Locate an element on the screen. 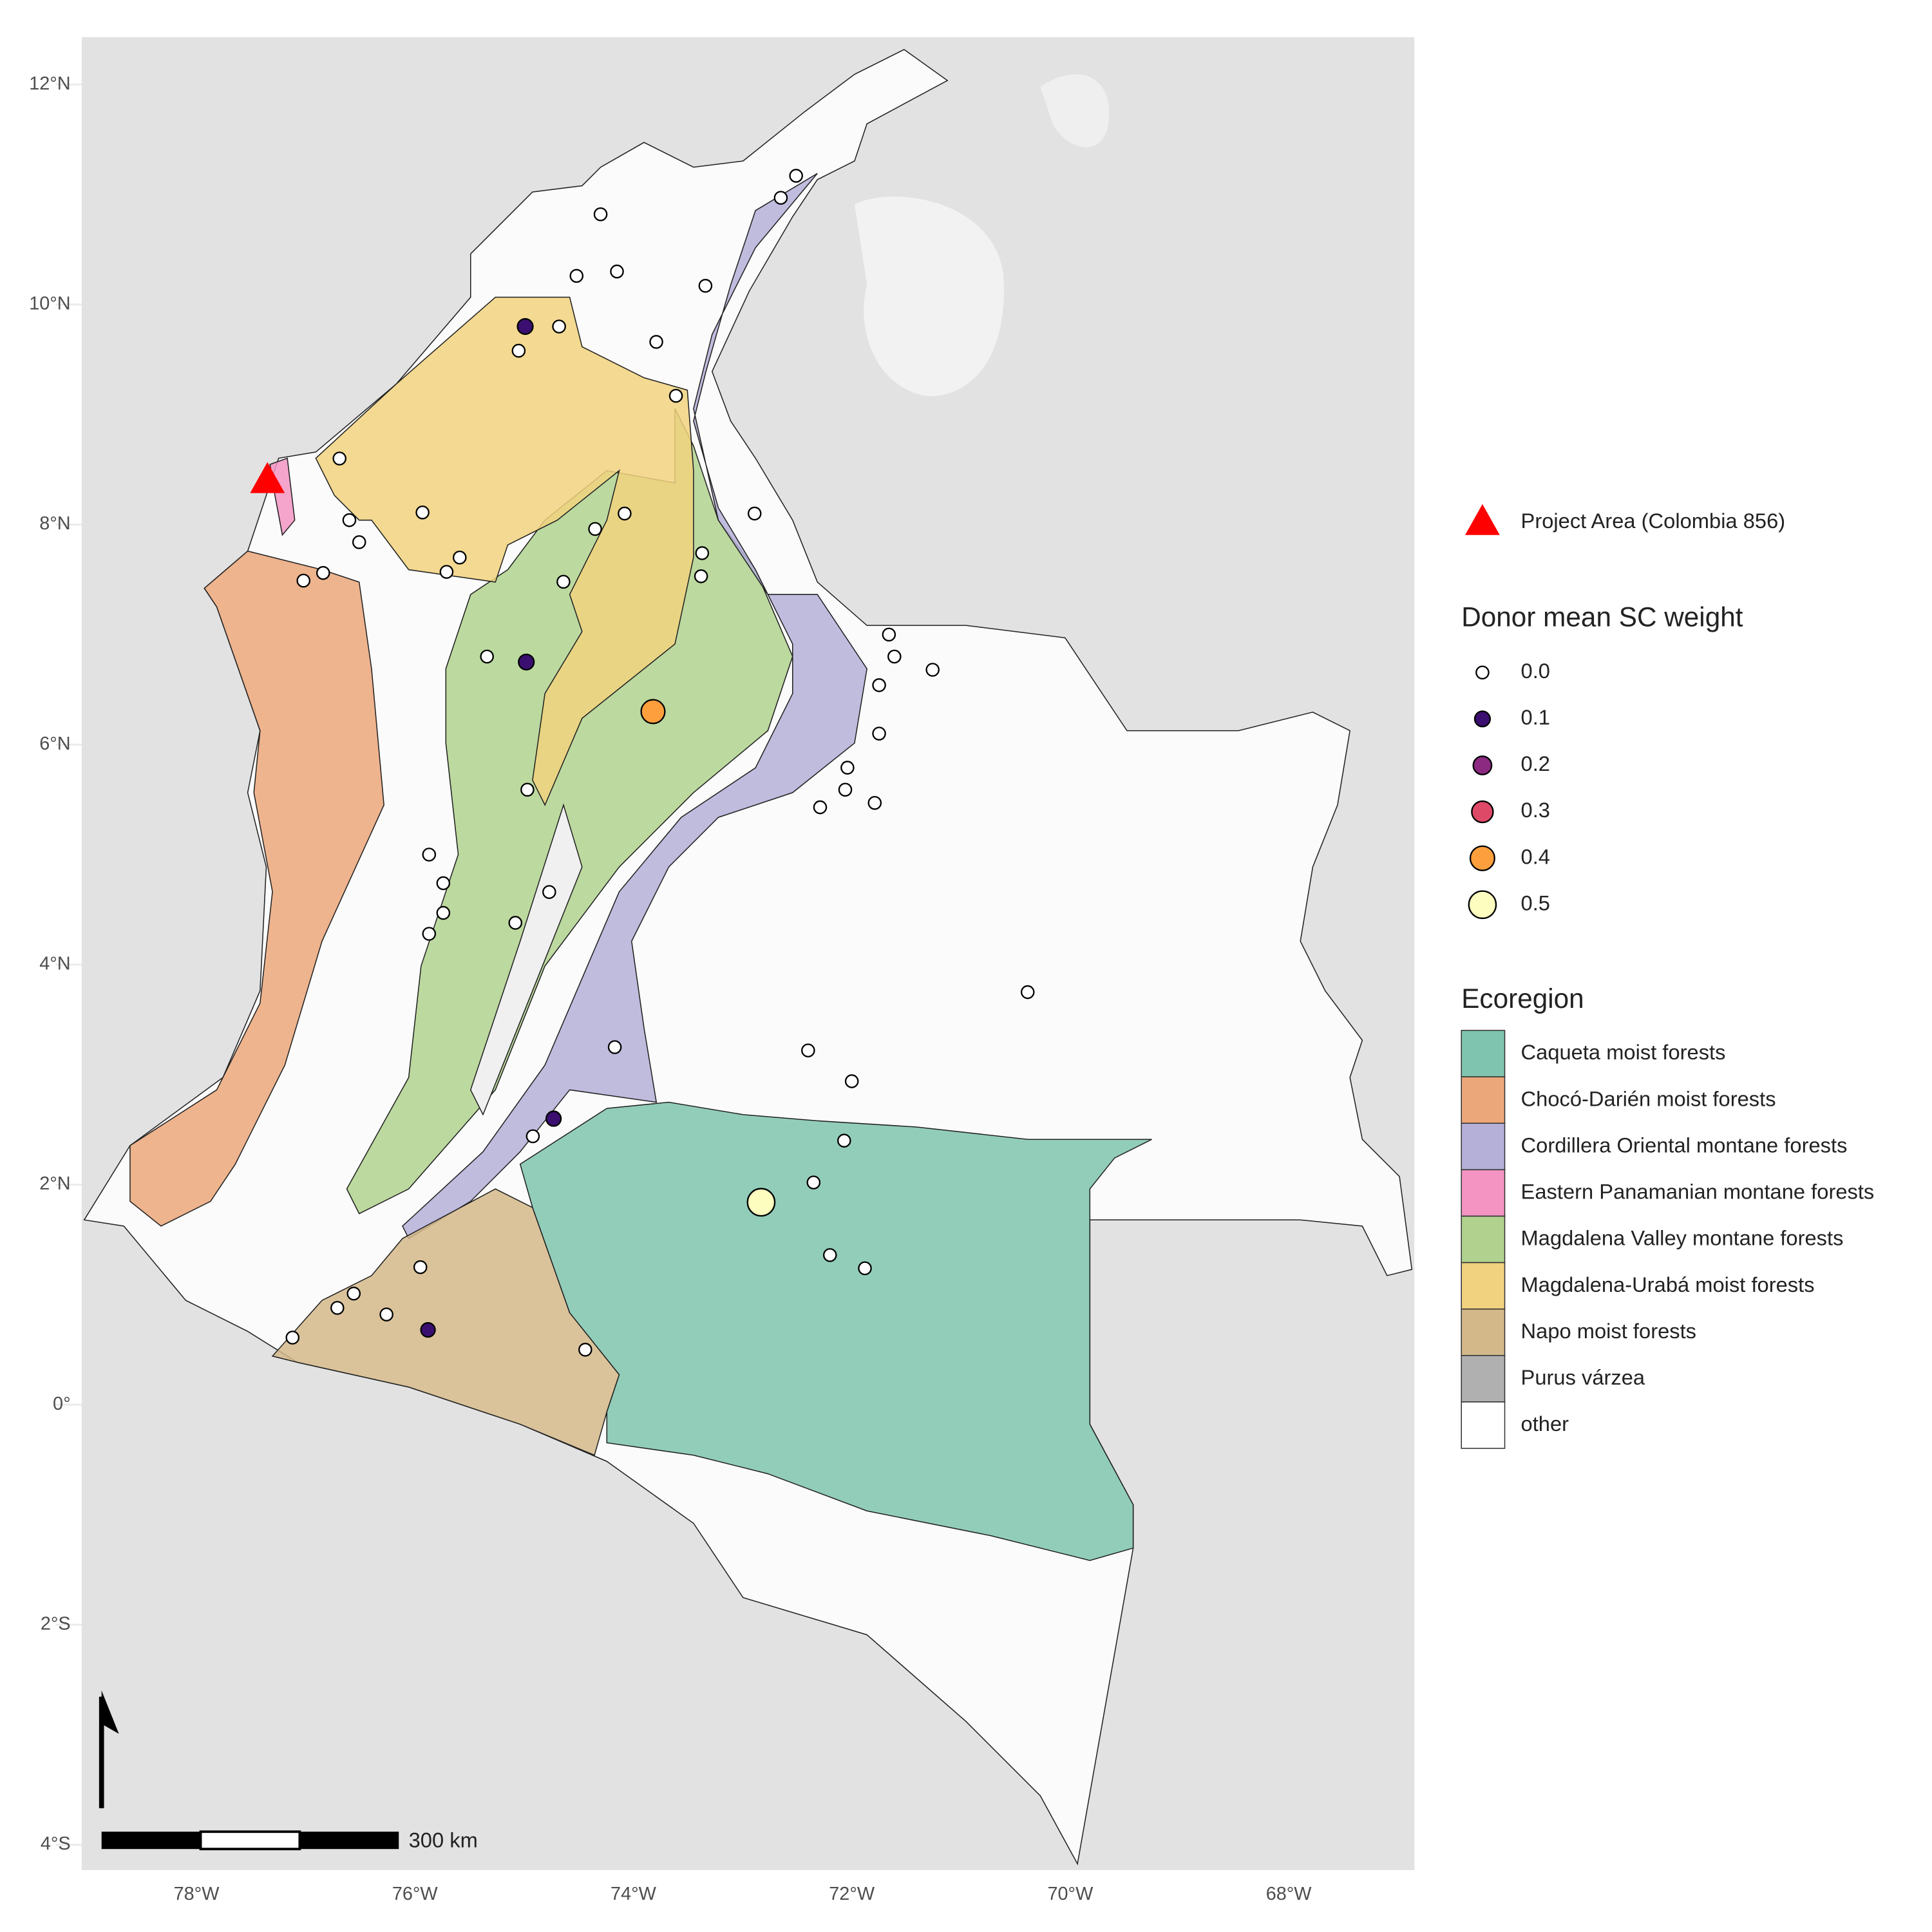 Image resolution: width=1932 pixels, height=1932 pixels. choco-darien is located at coordinates (256, 888).